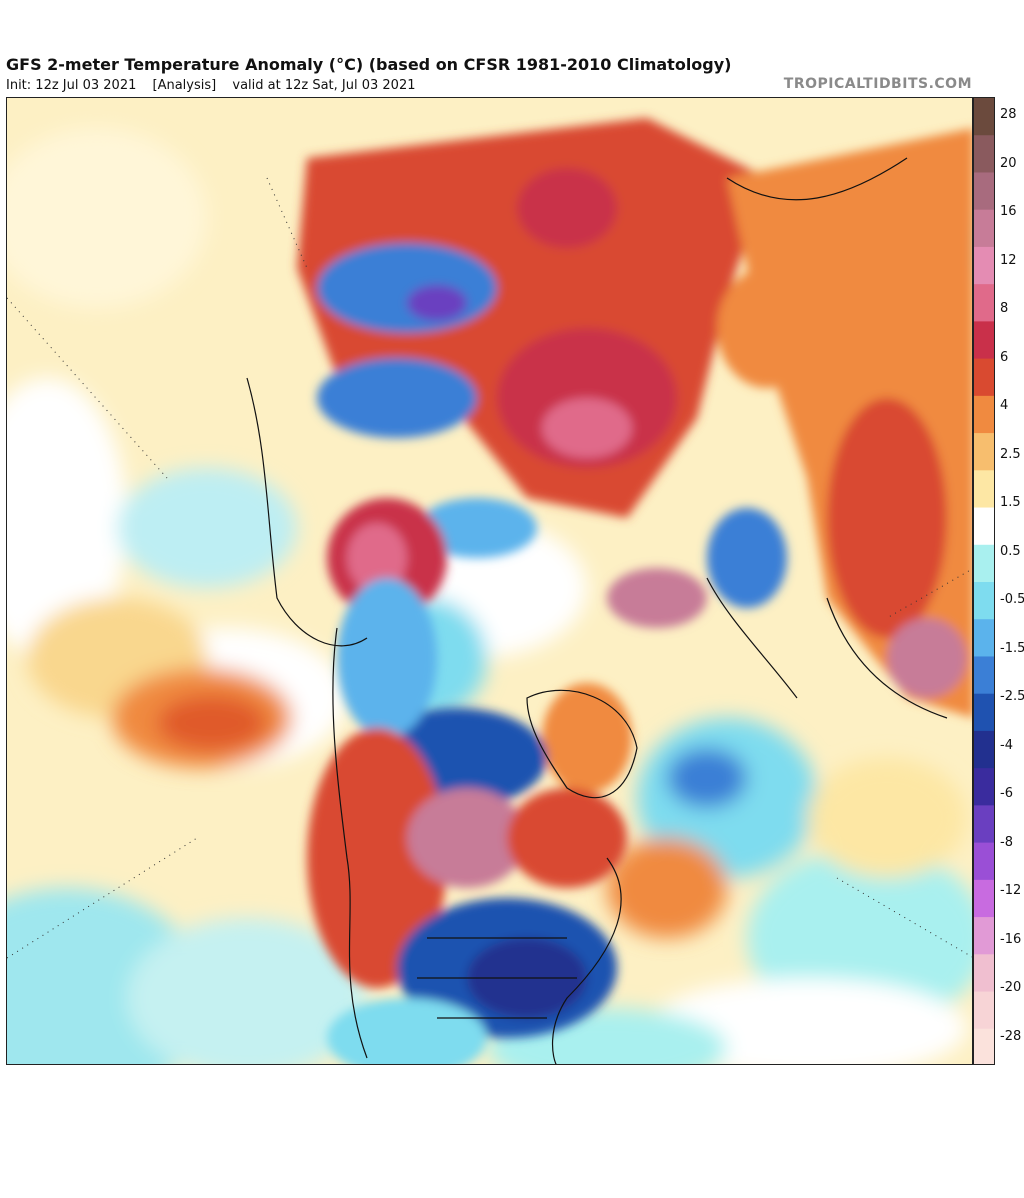  What do you see at coordinates (1012, 648) in the screenshot?
I see `colorbar-tick-label: -1.5` at bounding box center [1012, 648].